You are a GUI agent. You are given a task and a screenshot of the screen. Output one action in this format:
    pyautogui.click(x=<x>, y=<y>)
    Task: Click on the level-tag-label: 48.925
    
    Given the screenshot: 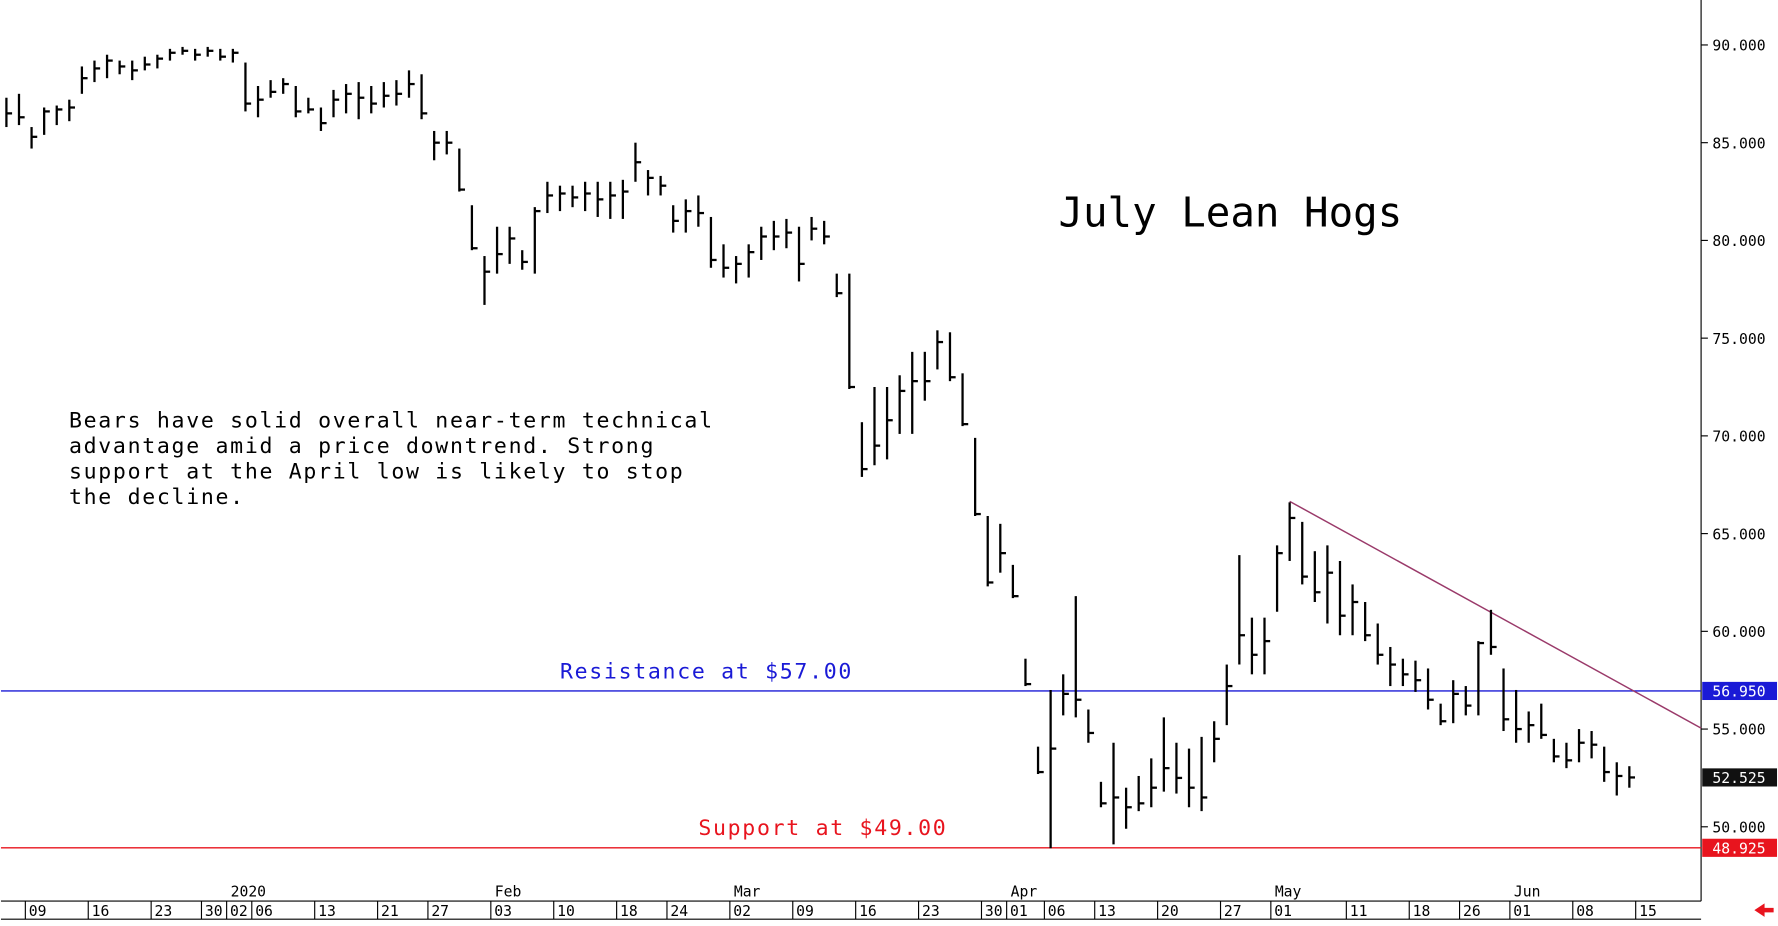 What is the action you would take?
    pyautogui.click(x=1738, y=848)
    